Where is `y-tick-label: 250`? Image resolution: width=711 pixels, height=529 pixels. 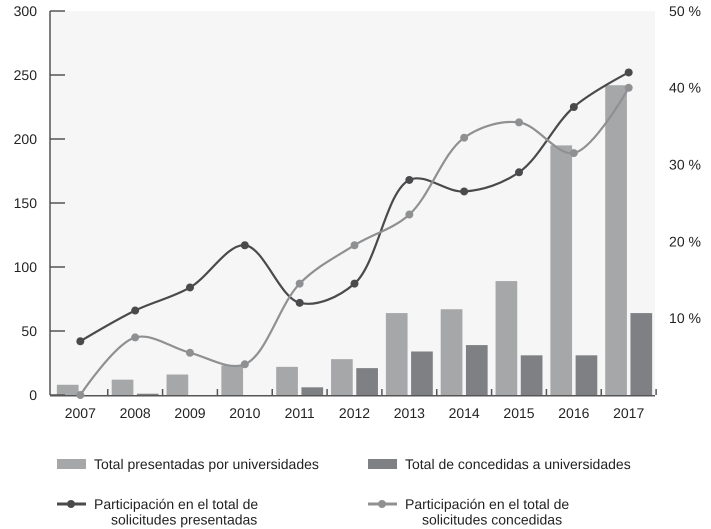
y-tick-label: 250 is located at coordinates (26, 74).